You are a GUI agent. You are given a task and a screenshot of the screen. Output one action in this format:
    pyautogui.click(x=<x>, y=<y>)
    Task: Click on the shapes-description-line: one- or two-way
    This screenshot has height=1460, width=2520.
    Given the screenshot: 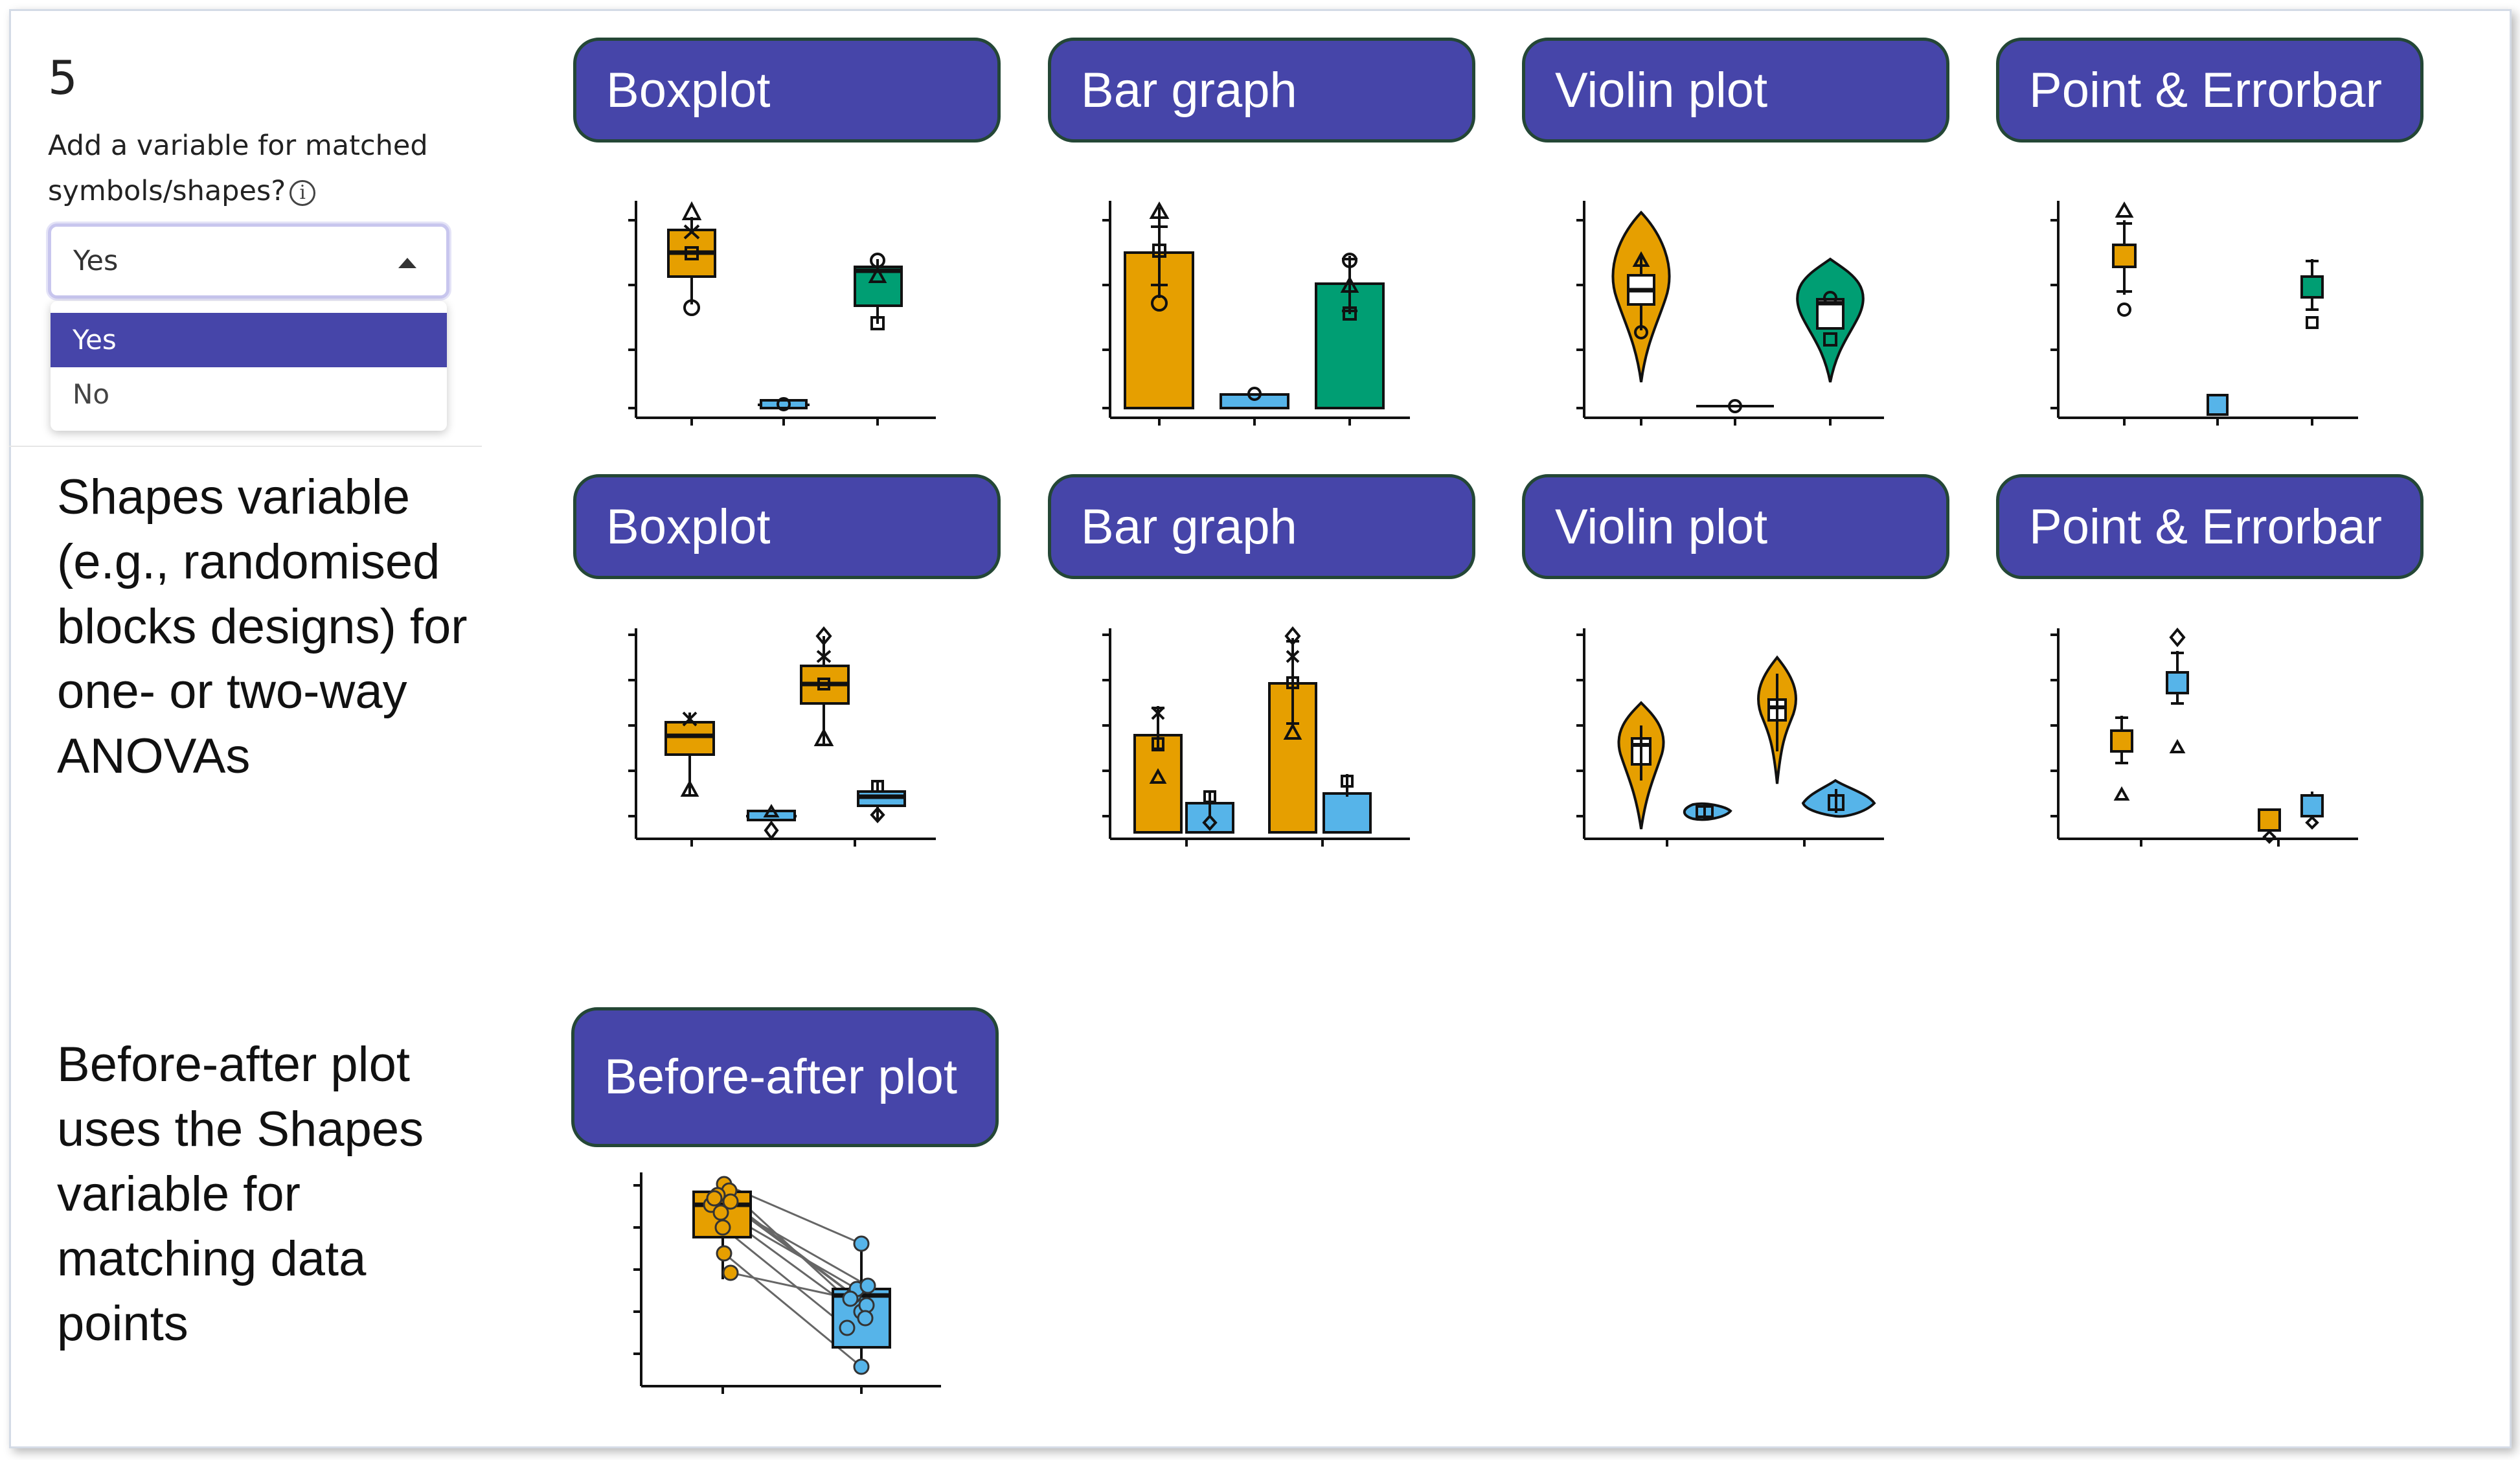 What is the action you would take?
    pyautogui.click(x=232, y=691)
    